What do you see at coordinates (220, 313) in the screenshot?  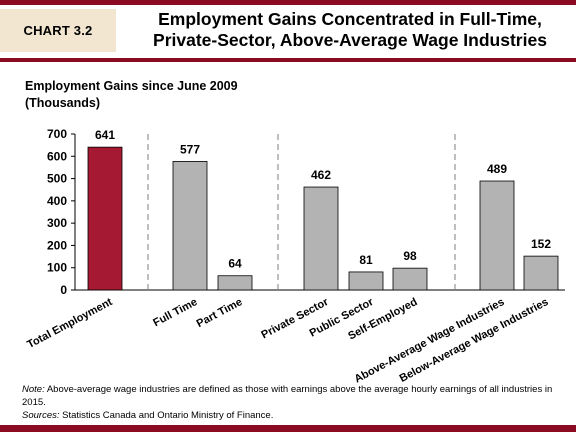 I see `category-label: Part Time` at bounding box center [220, 313].